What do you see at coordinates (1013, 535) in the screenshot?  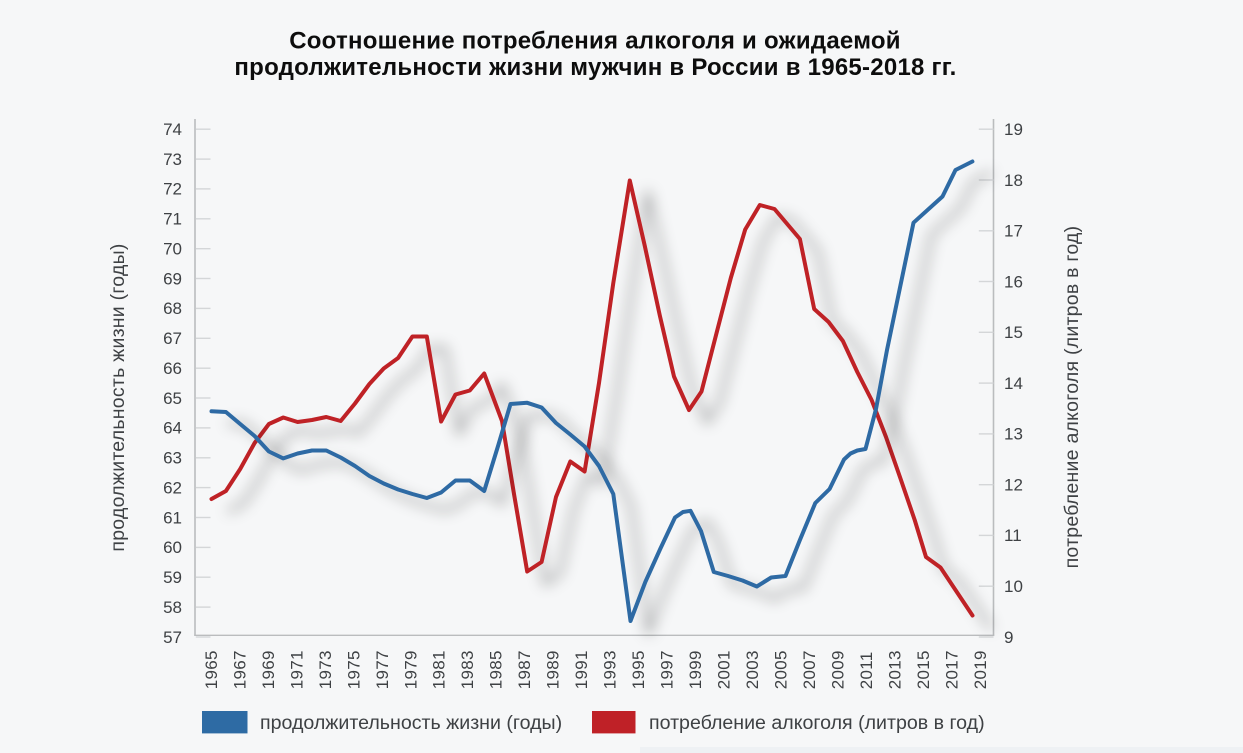 I see `svg-text: 11` at bounding box center [1013, 535].